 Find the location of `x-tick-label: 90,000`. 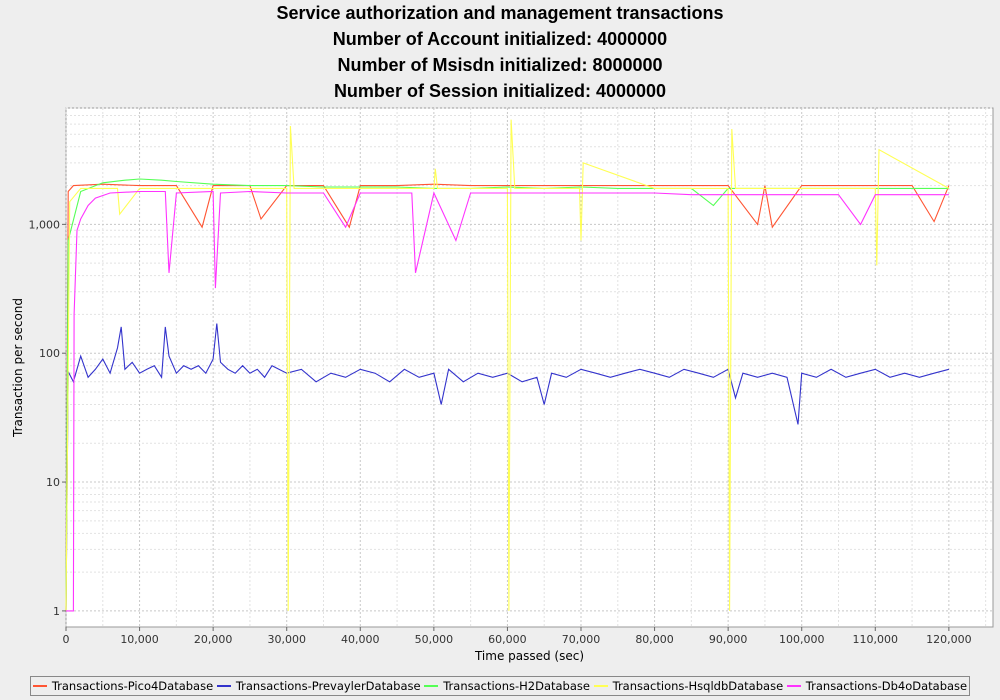

x-tick-label: 90,000 is located at coordinates (728, 639).